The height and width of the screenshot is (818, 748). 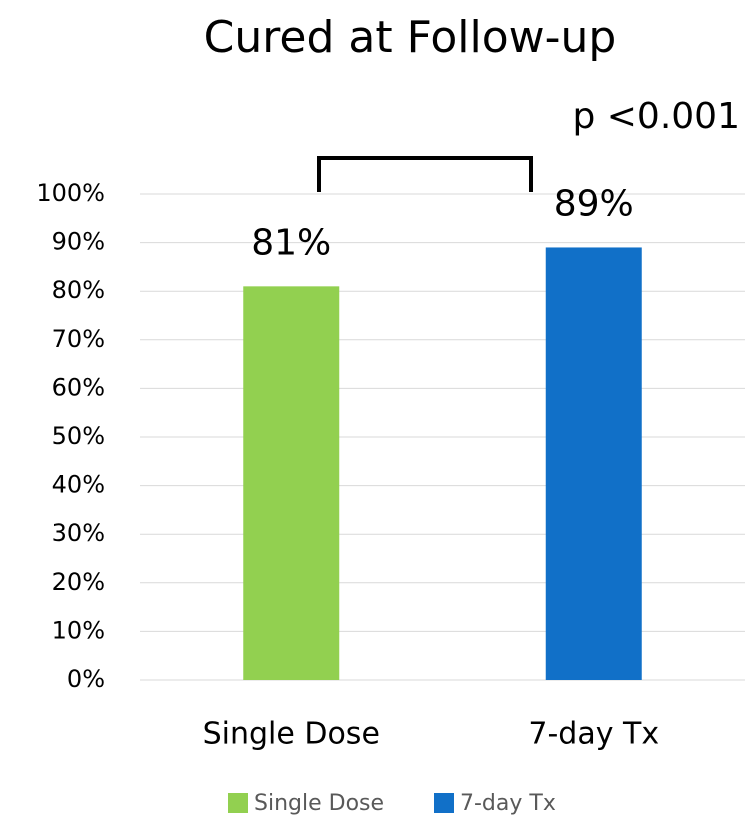 What do you see at coordinates (86, 679) in the screenshot?
I see `y-tick-label: 0%` at bounding box center [86, 679].